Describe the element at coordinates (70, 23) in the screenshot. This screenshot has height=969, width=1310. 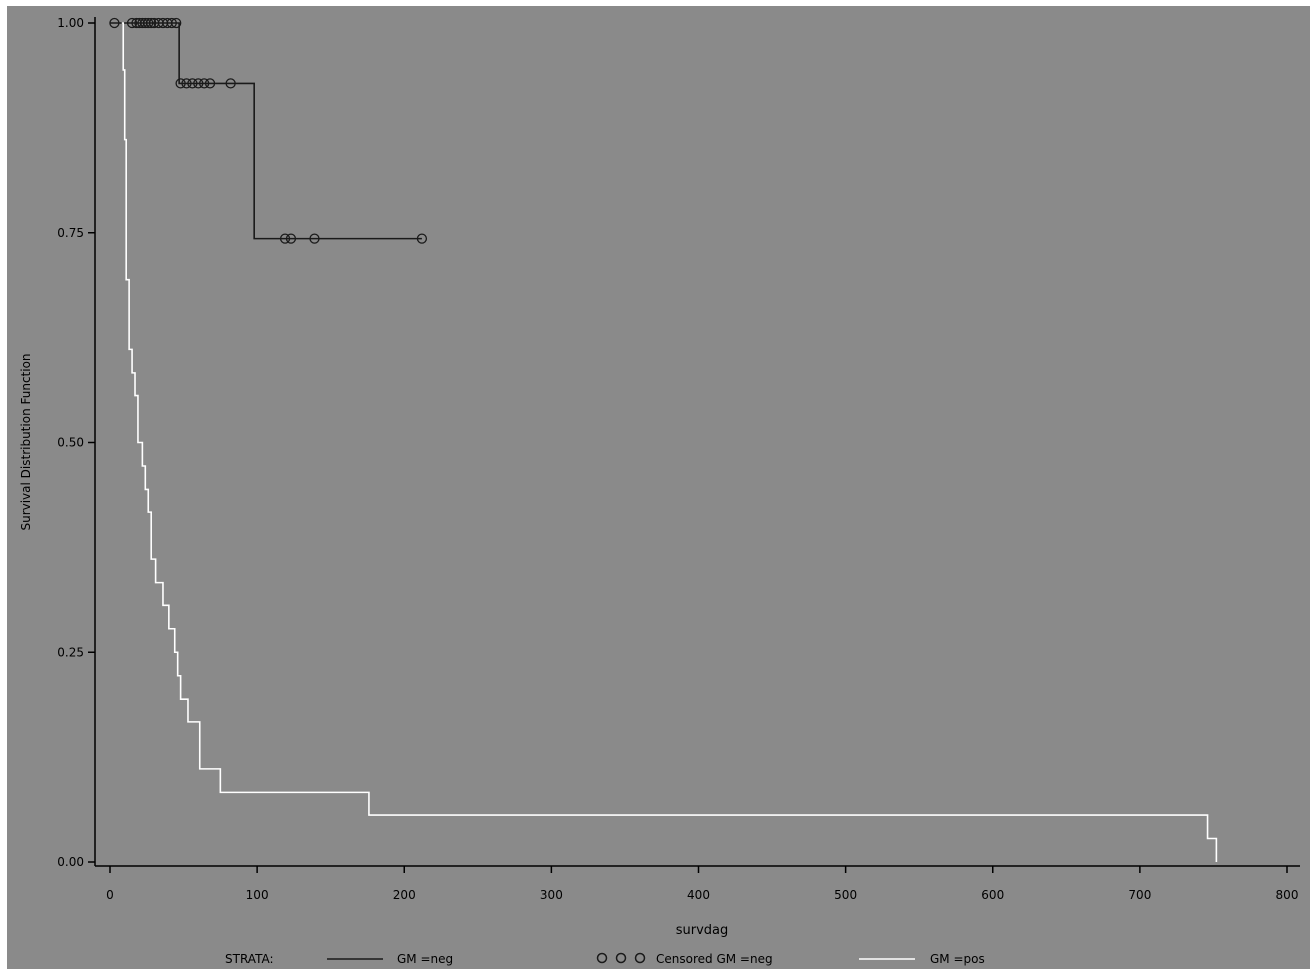
I see `y-tick-label: 1.00` at that location.